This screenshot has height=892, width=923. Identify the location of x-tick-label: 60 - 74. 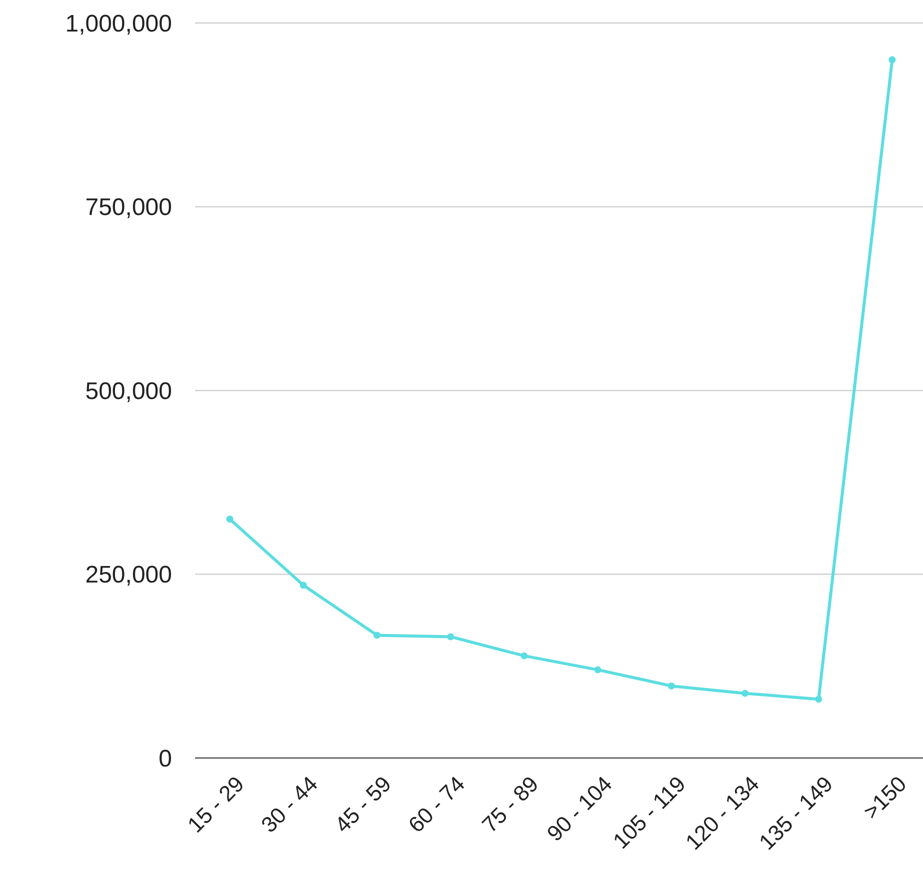
(436, 804).